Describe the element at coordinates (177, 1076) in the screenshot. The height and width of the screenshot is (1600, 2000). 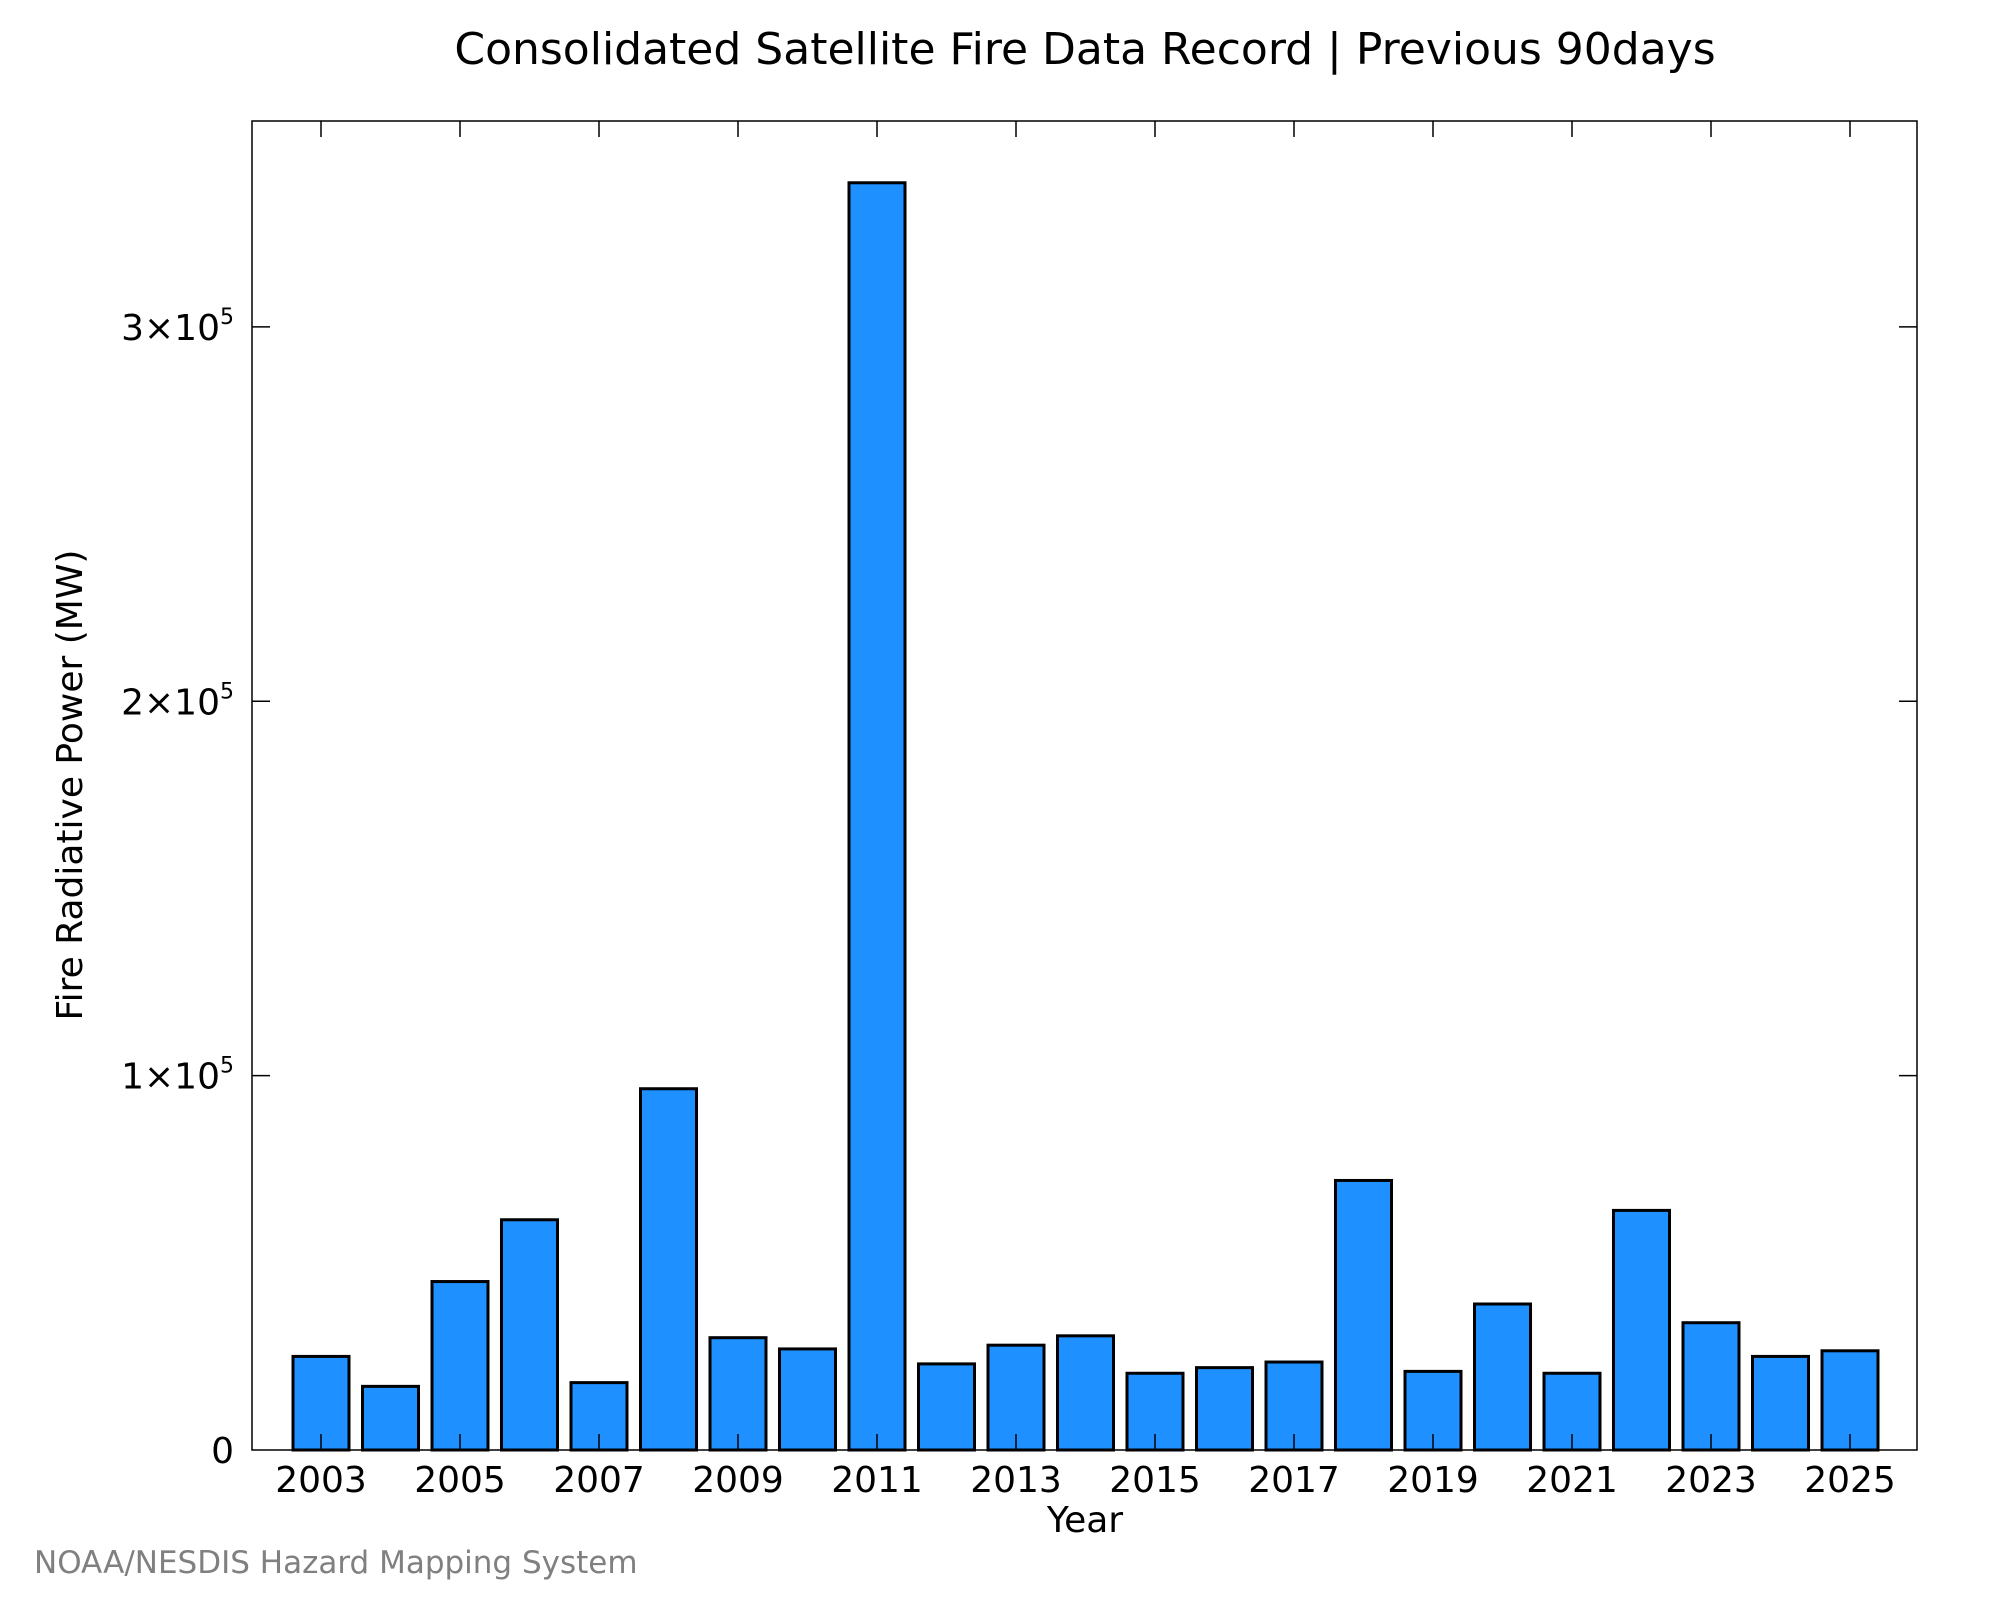
I see `y-tick-label: 1×10⁵` at that location.